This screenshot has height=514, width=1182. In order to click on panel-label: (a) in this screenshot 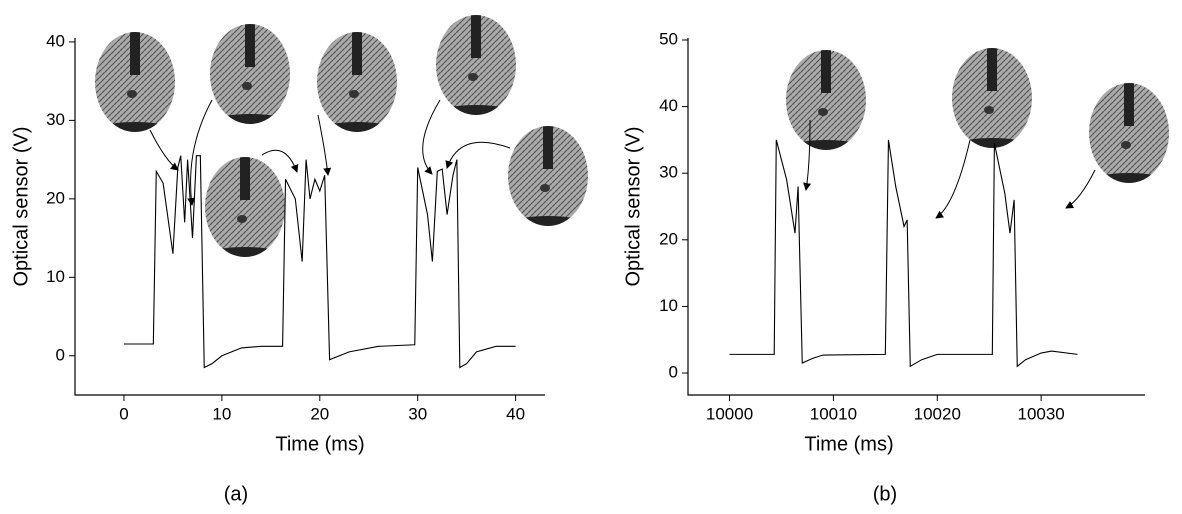, I will do `click(236, 494)`.